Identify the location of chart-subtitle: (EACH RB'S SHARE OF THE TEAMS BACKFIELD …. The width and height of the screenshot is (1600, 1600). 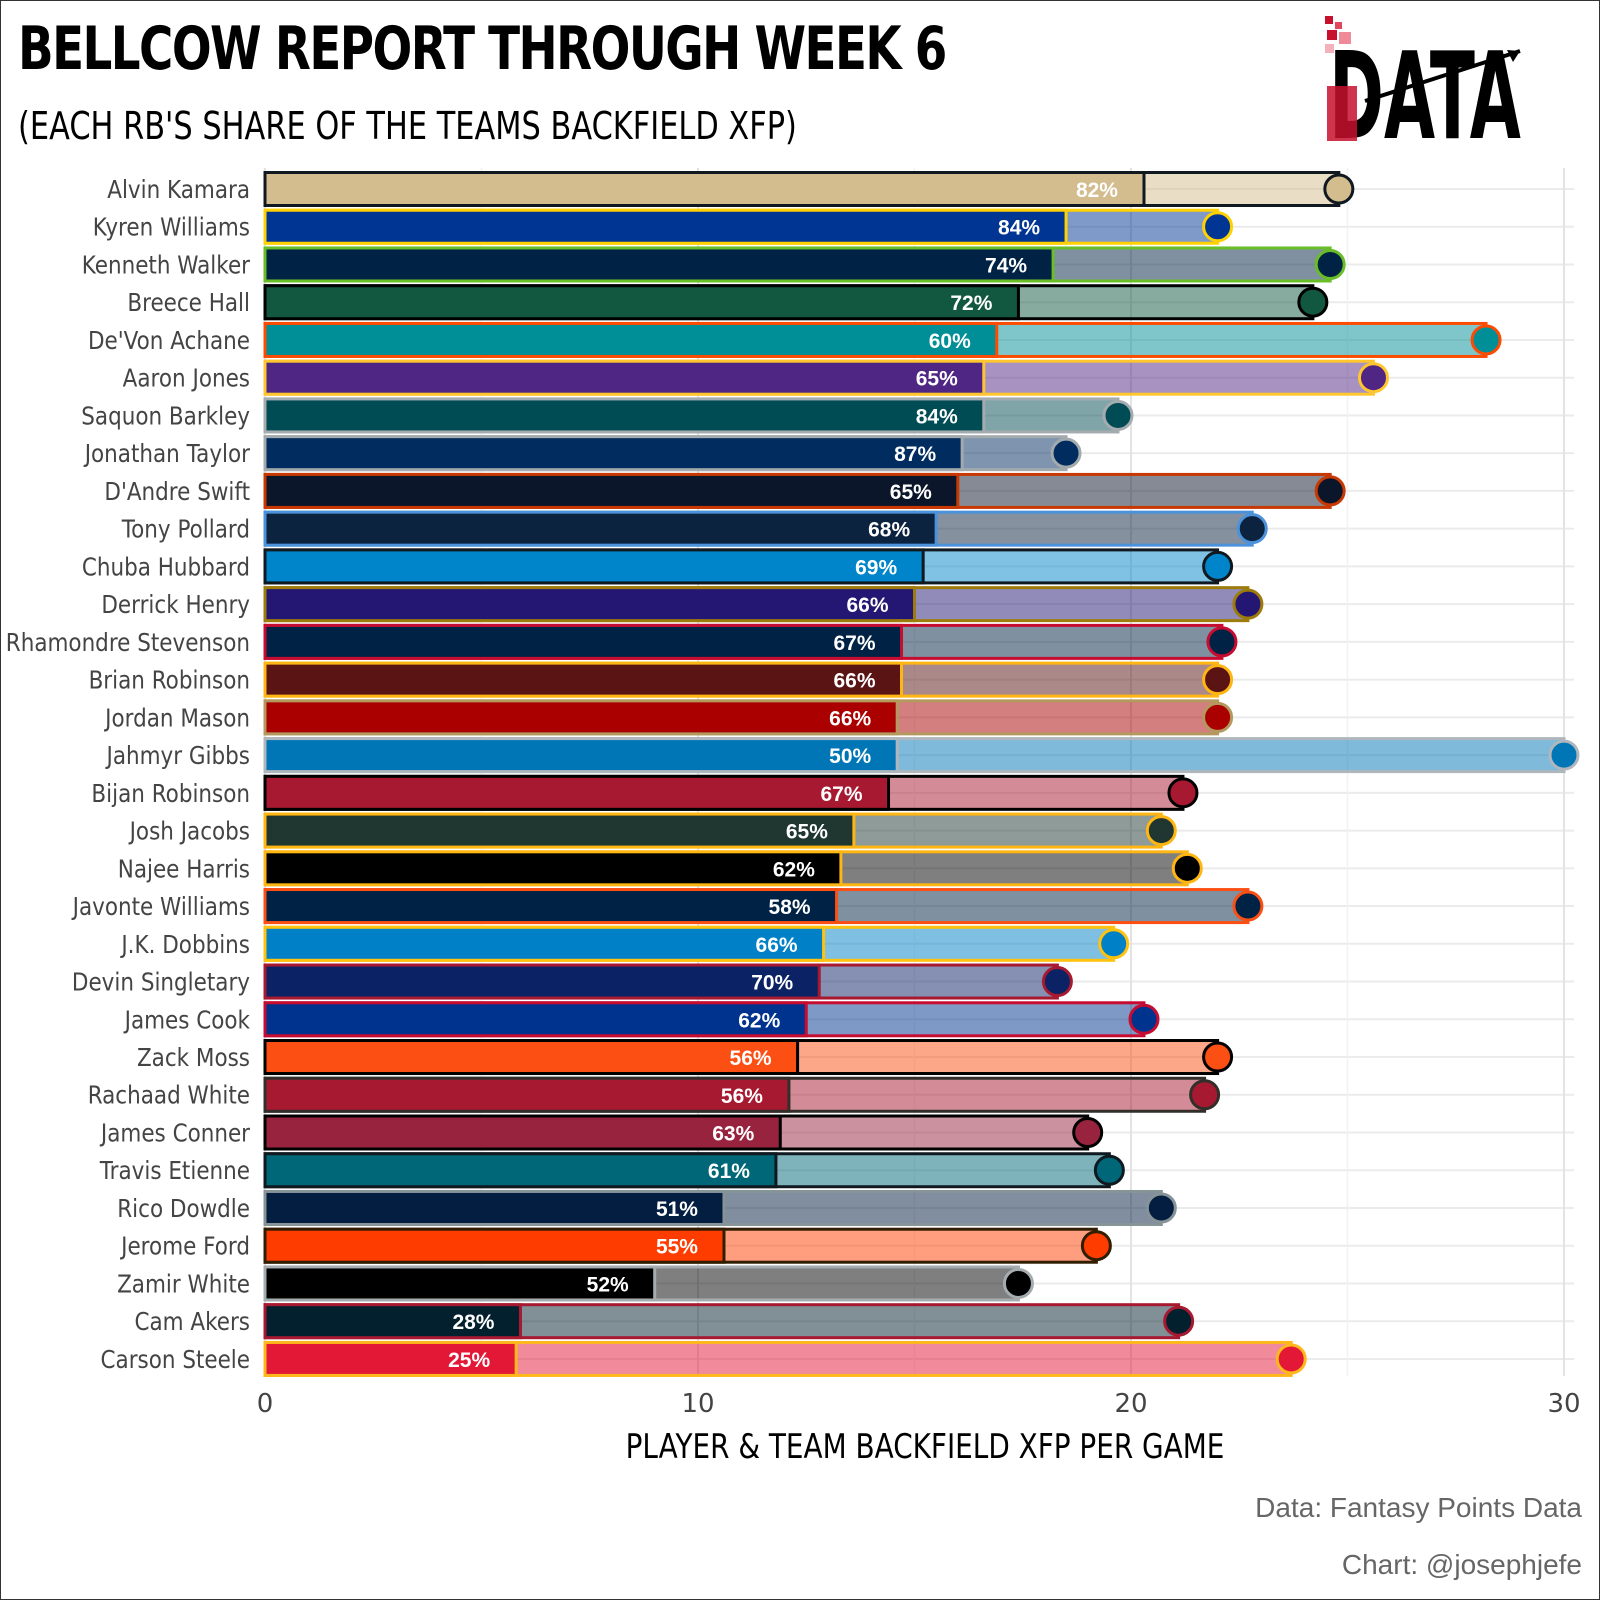
(407, 126).